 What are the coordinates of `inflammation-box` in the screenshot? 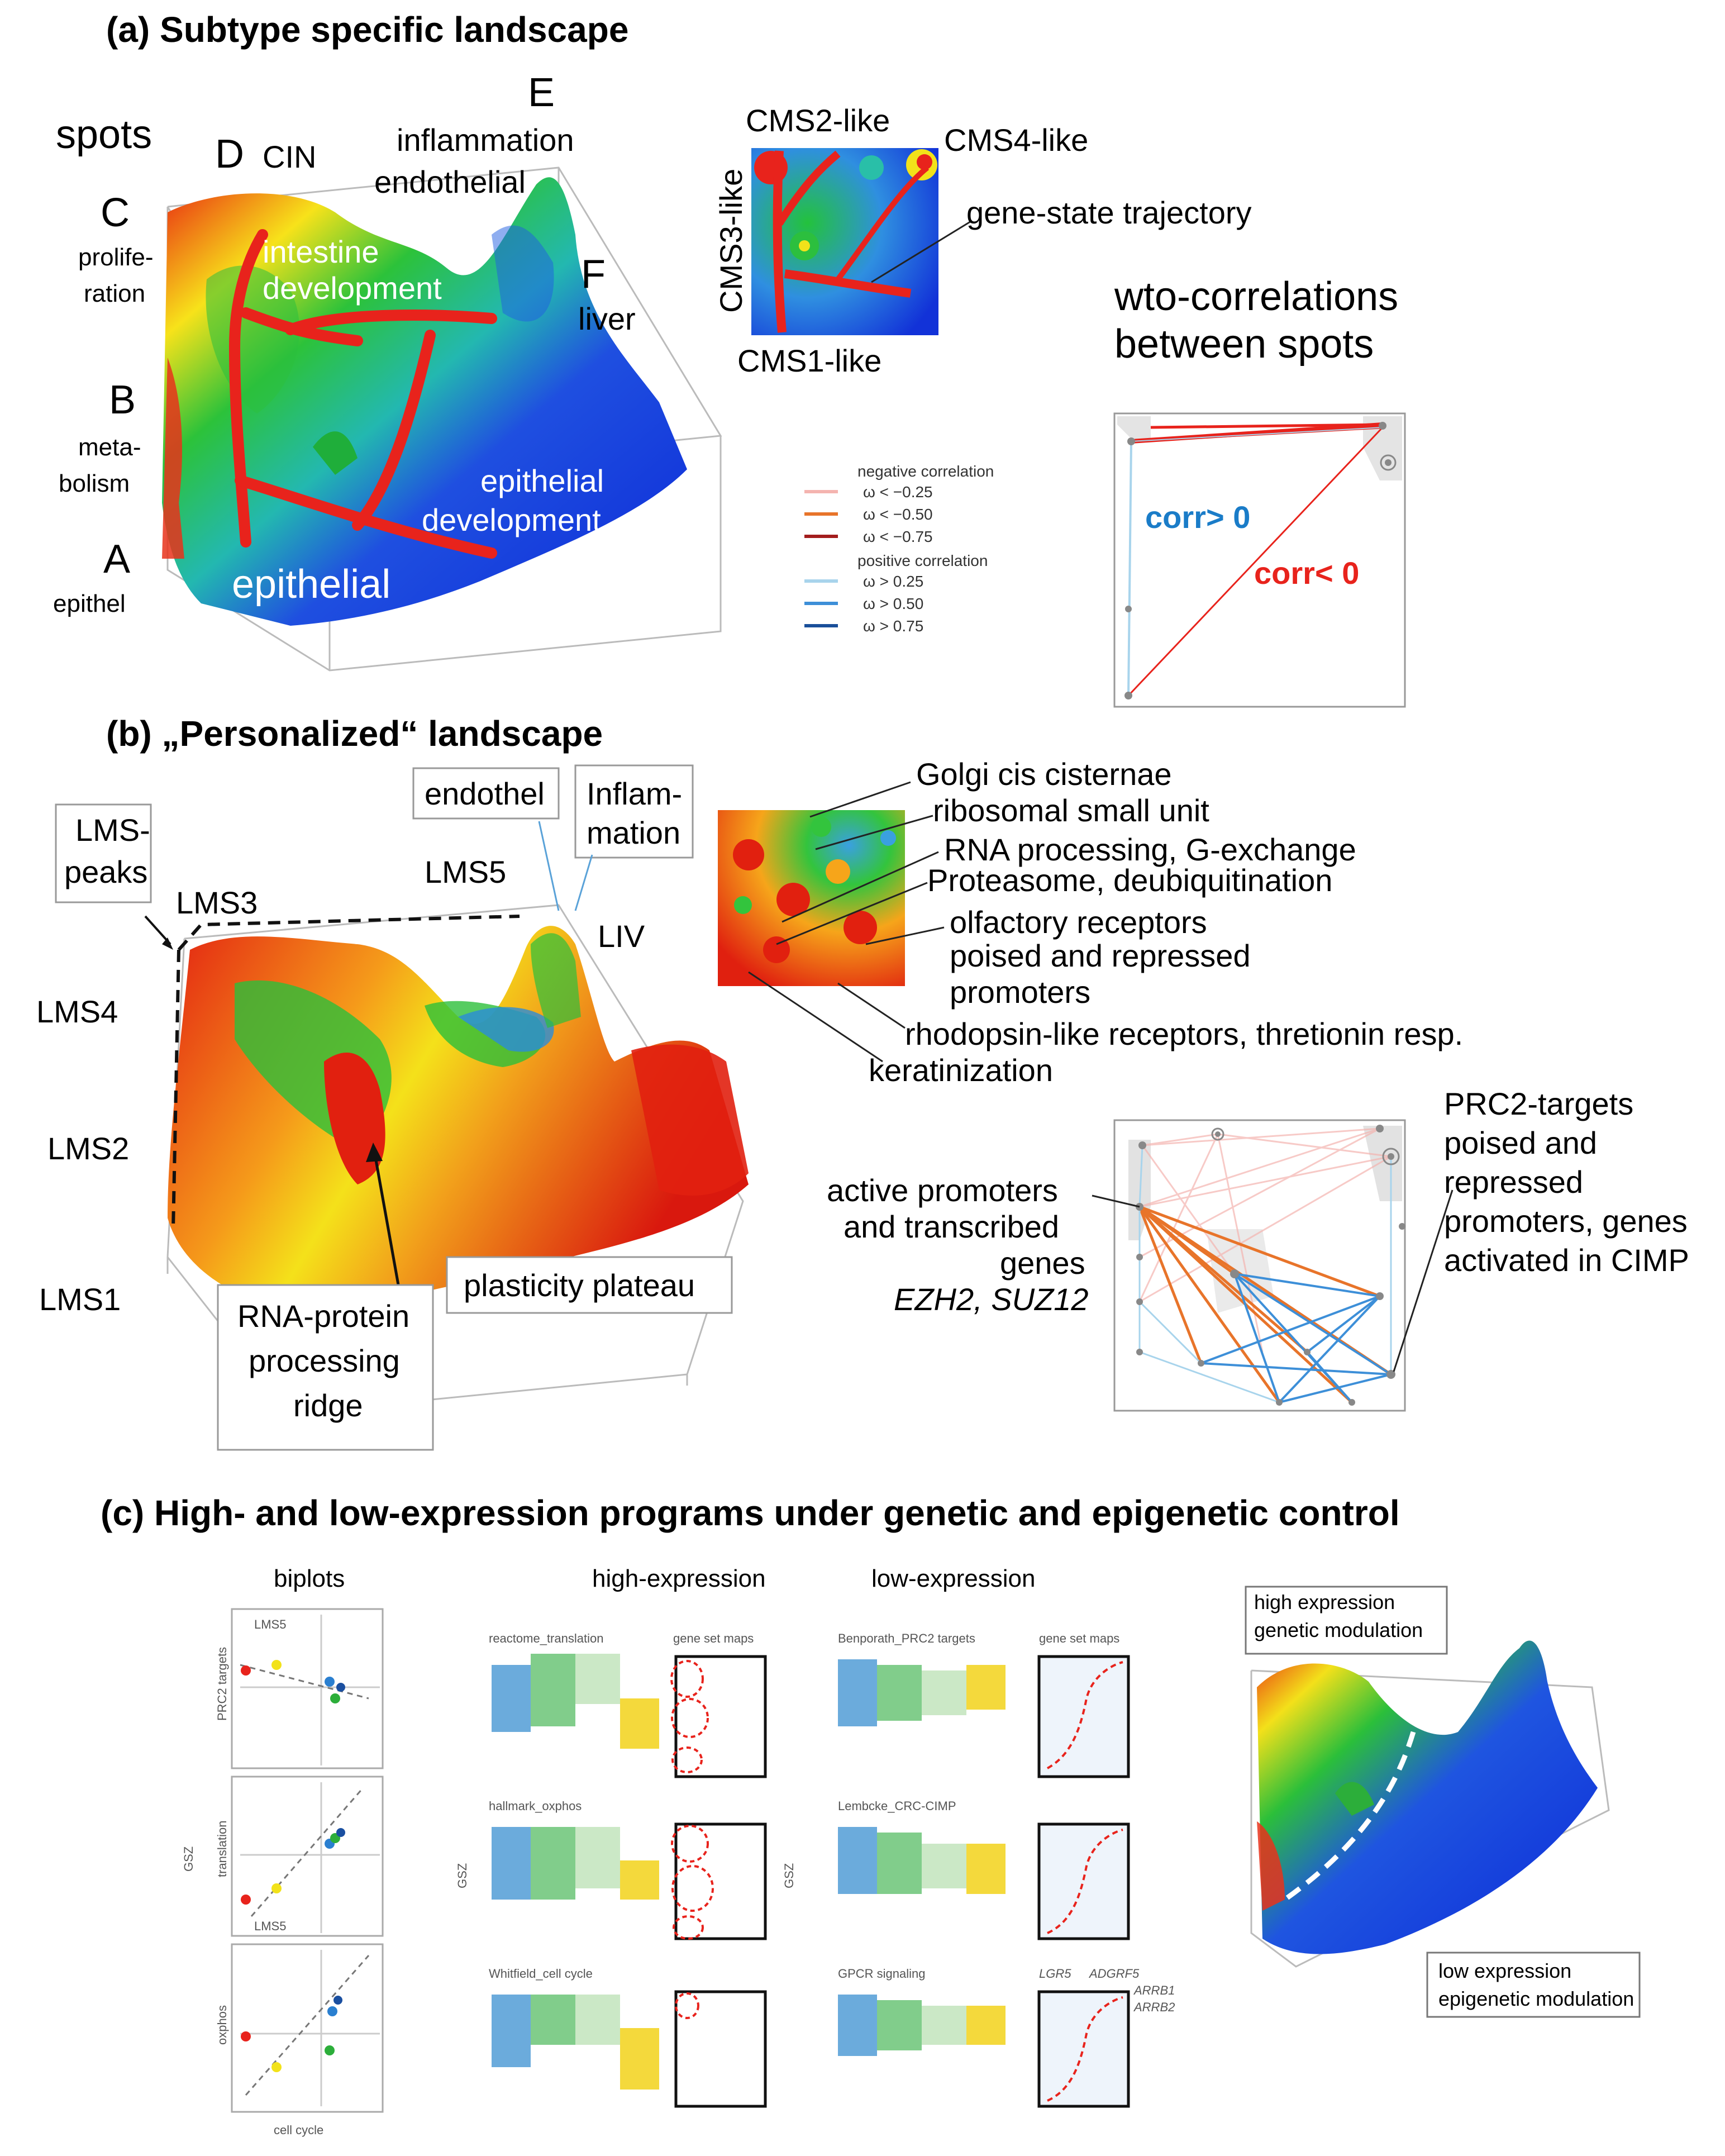 It's located at (634, 811).